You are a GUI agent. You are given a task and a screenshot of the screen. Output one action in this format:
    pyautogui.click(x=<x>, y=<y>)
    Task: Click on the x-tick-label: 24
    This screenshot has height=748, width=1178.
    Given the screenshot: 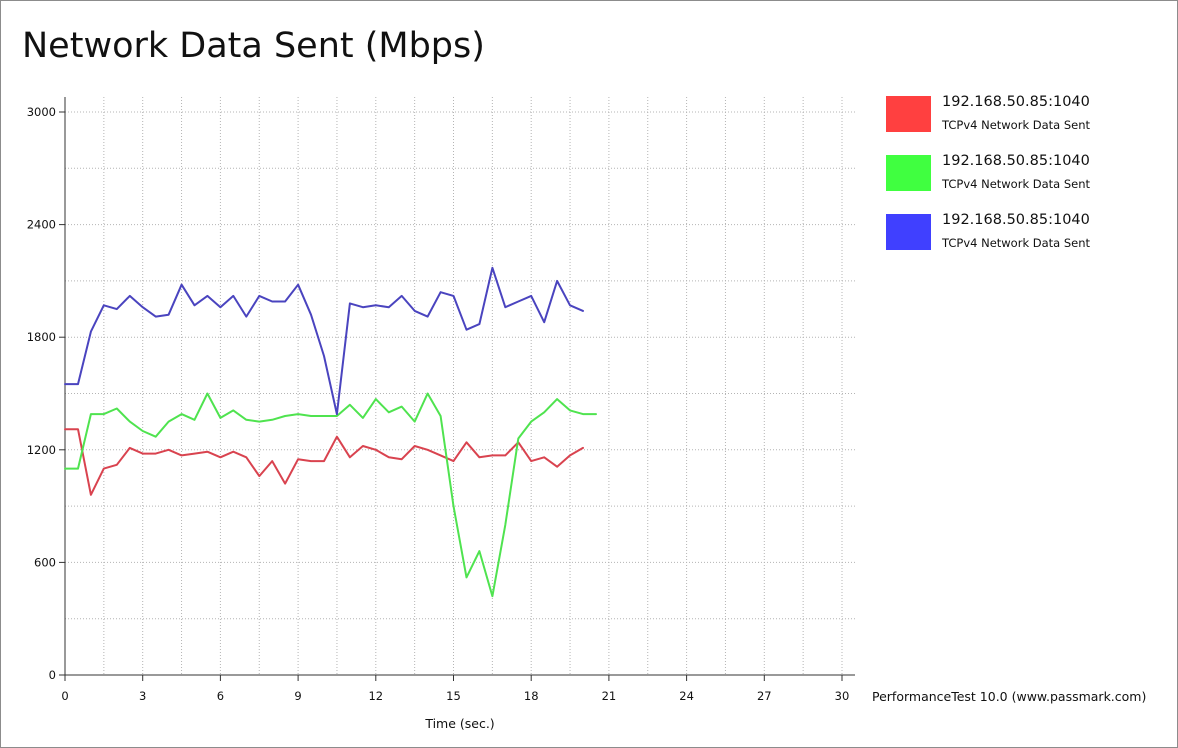 What is the action you would take?
    pyautogui.click(x=686, y=696)
    